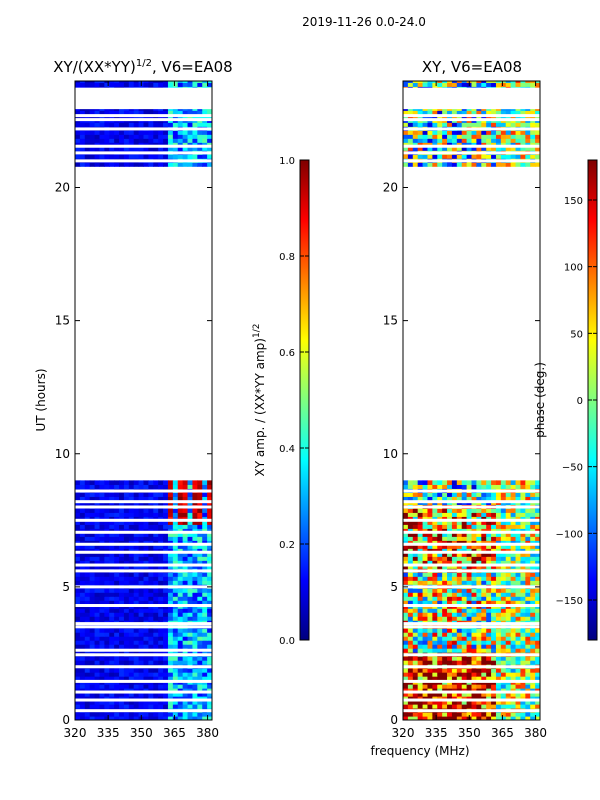  What do you see at coordinates (576, 334) in the screenshot?
I see `colorbar-tick-label: 50` at bounding box center [576, 334].